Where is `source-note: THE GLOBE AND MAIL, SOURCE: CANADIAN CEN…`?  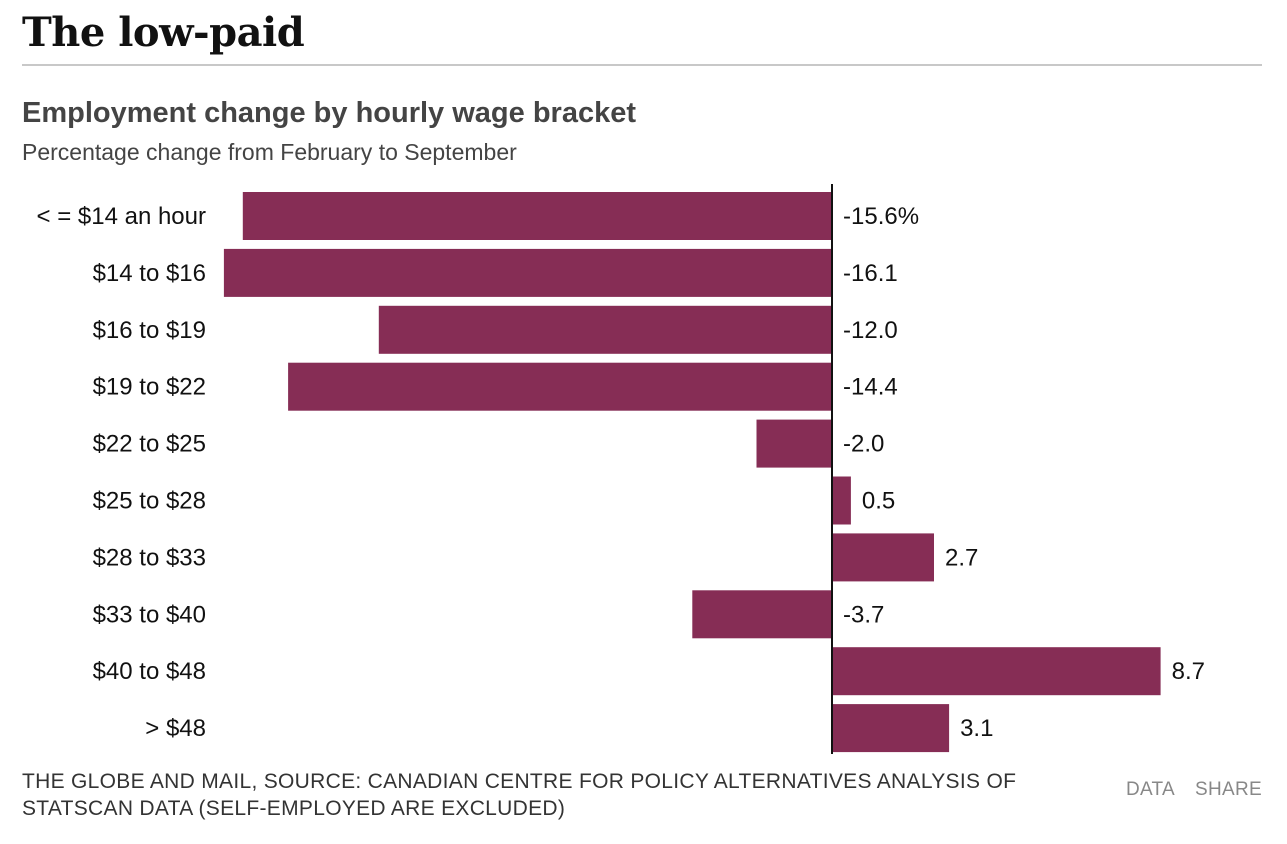
source-note: THE GLOBE AND MAIL, SOURCE: CANADIAN CEN… is located at coordinates (519, 795).